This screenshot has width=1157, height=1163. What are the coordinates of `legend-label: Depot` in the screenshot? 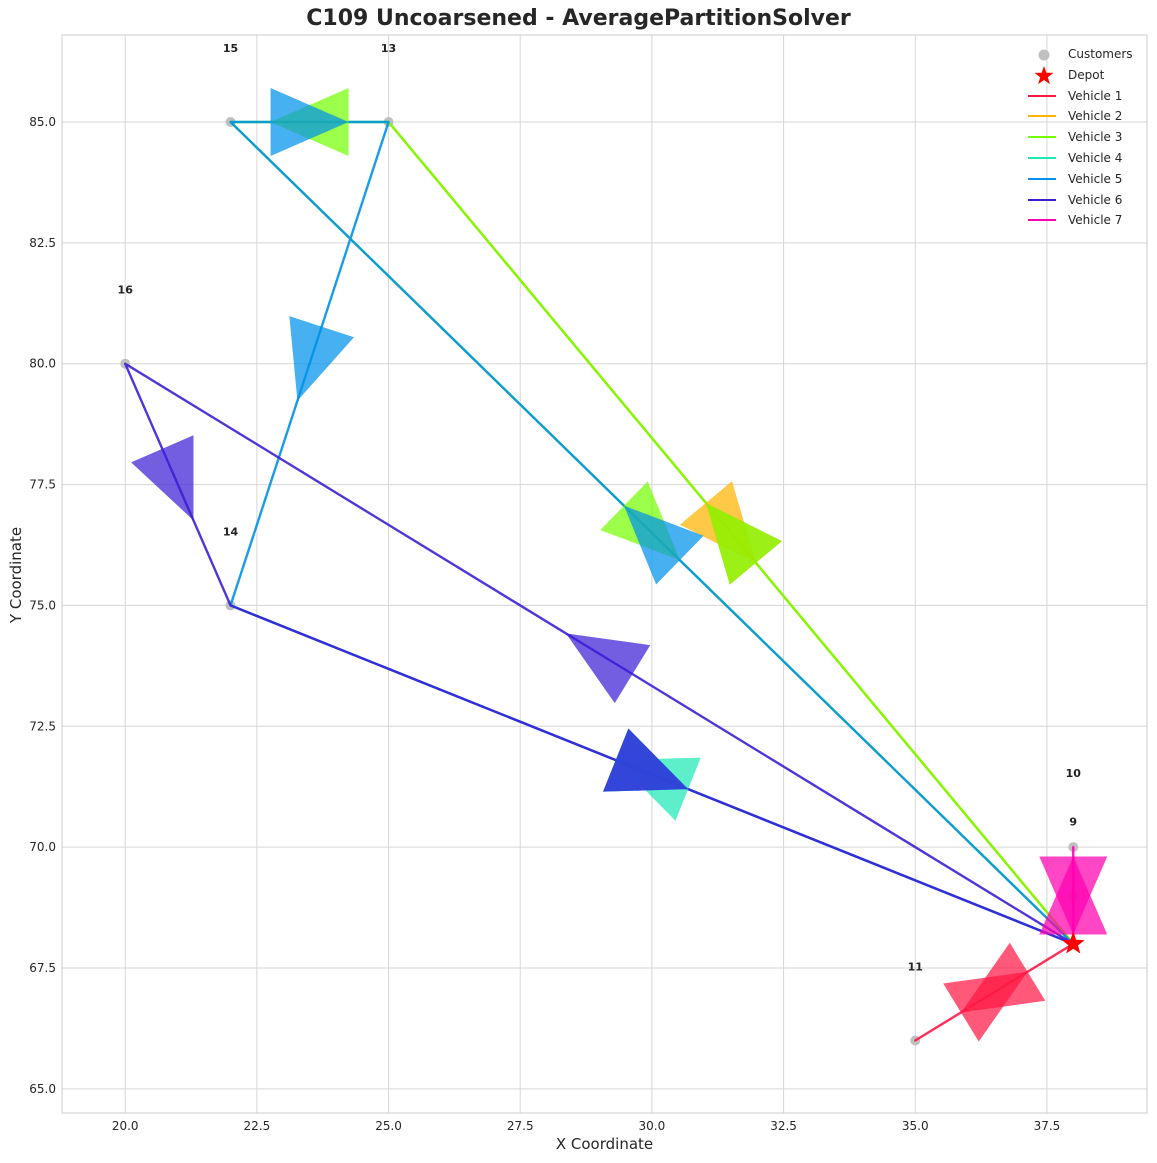 It's located at (1086, 74).